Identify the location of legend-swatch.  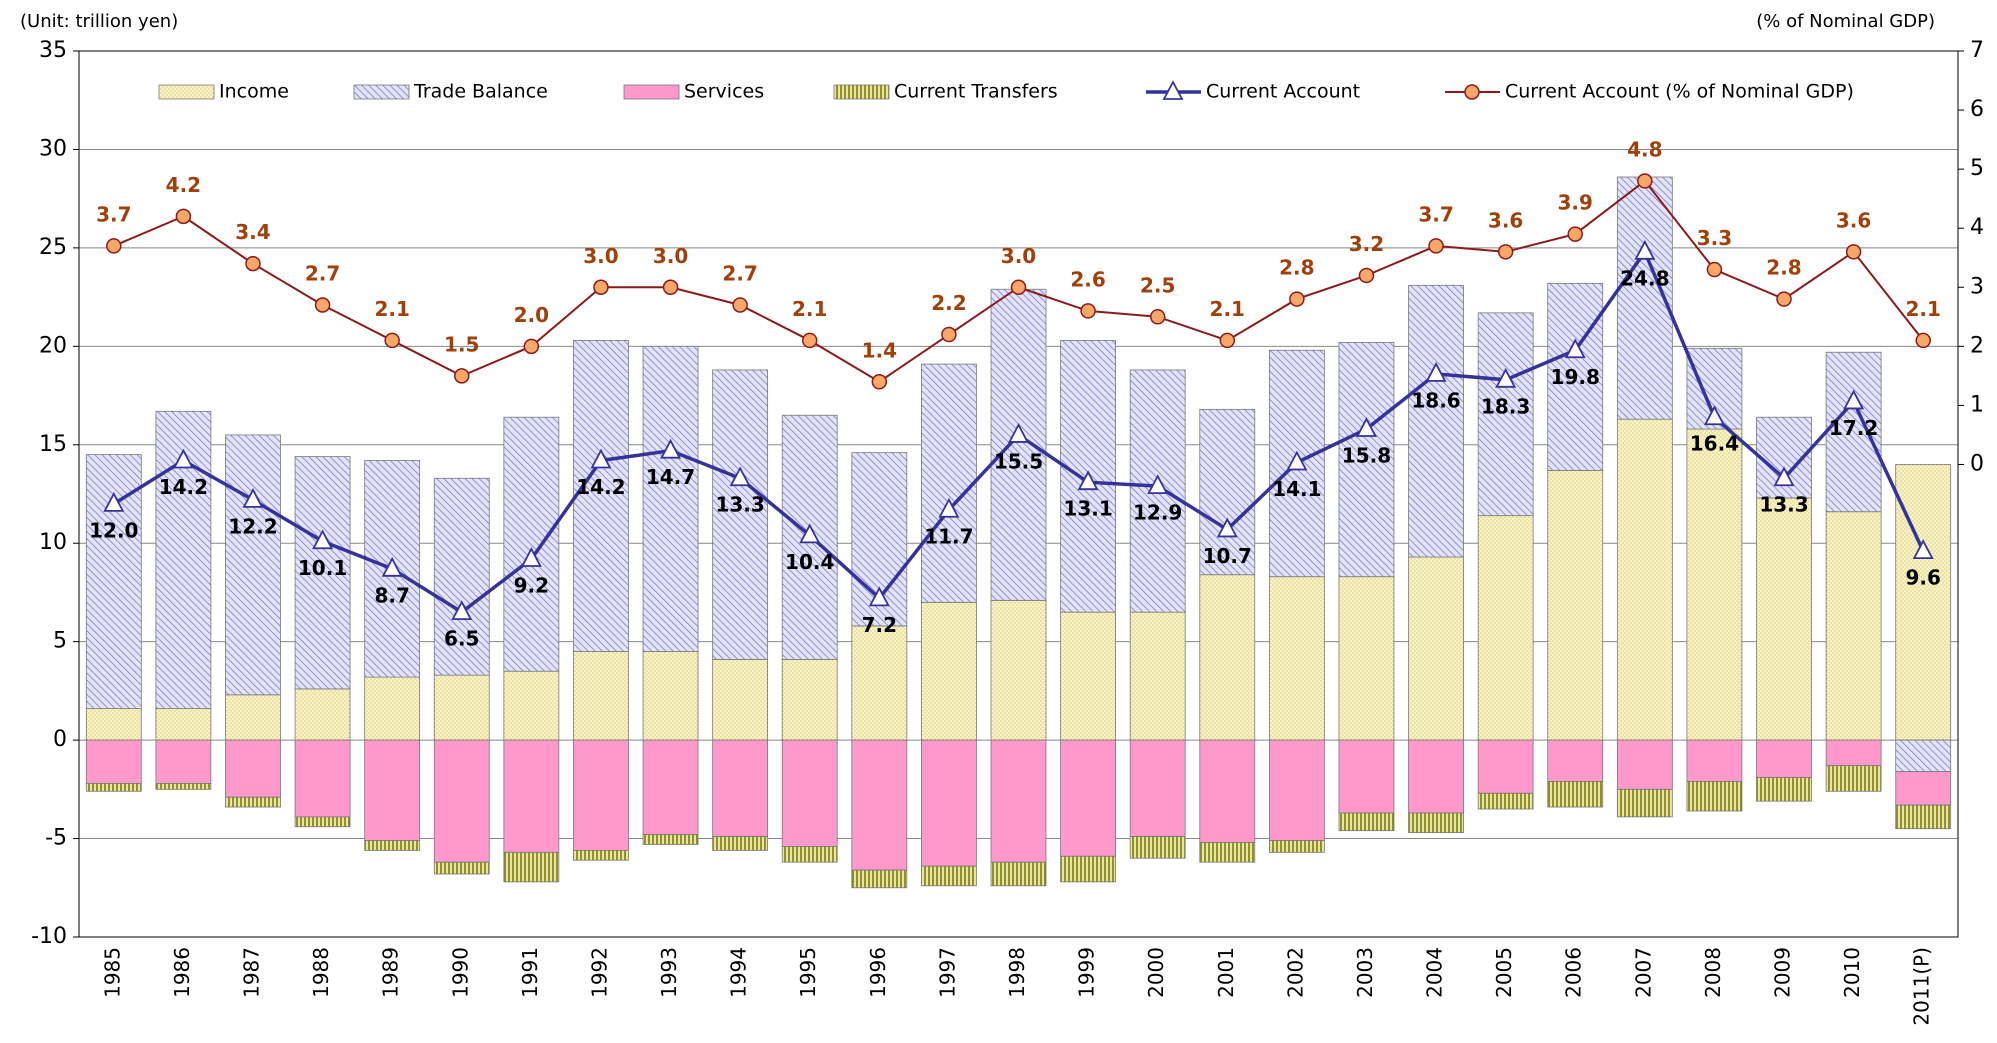
(381, 92).